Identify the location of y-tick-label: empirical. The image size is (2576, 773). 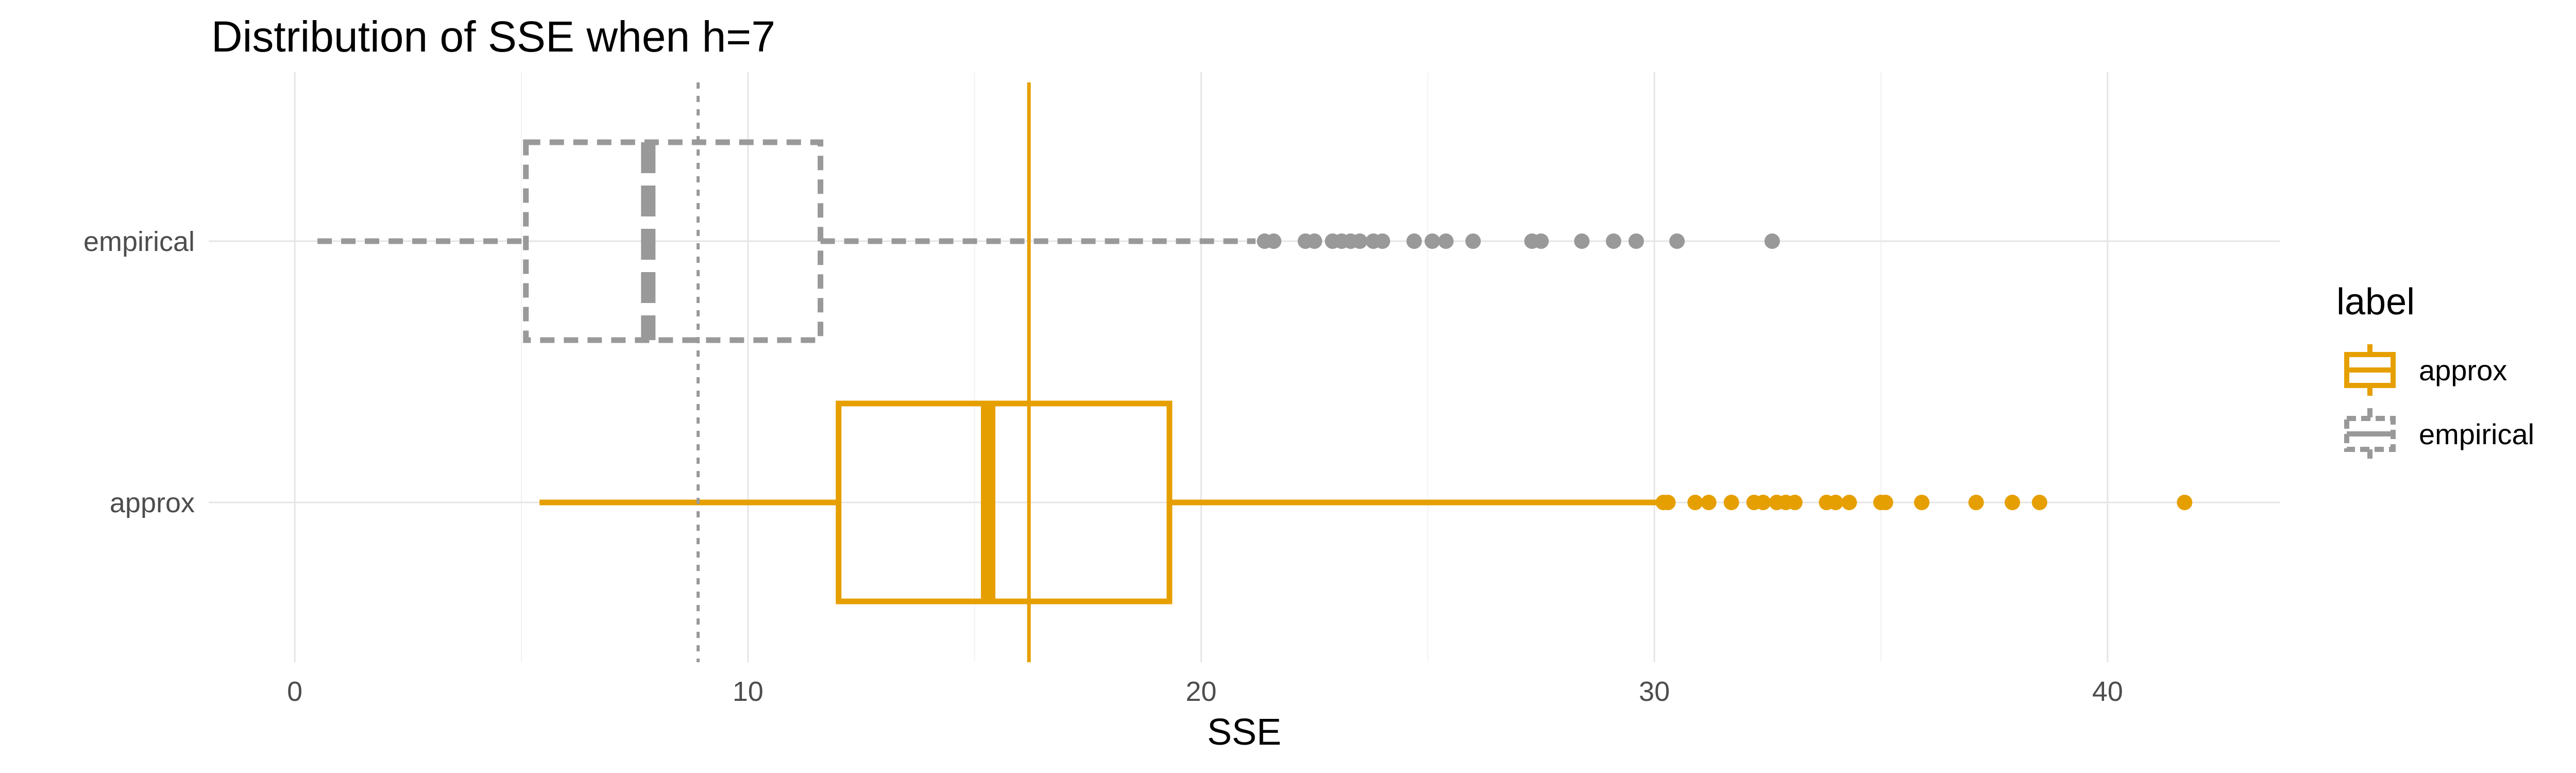
(139, 241).